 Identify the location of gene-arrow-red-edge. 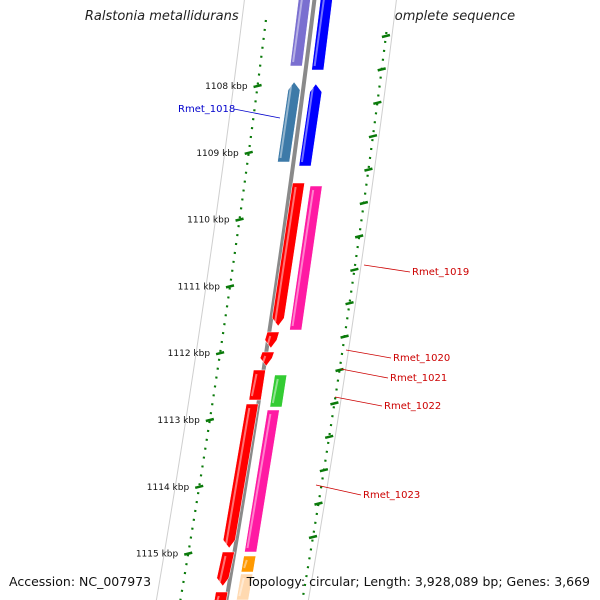
(221, 595).